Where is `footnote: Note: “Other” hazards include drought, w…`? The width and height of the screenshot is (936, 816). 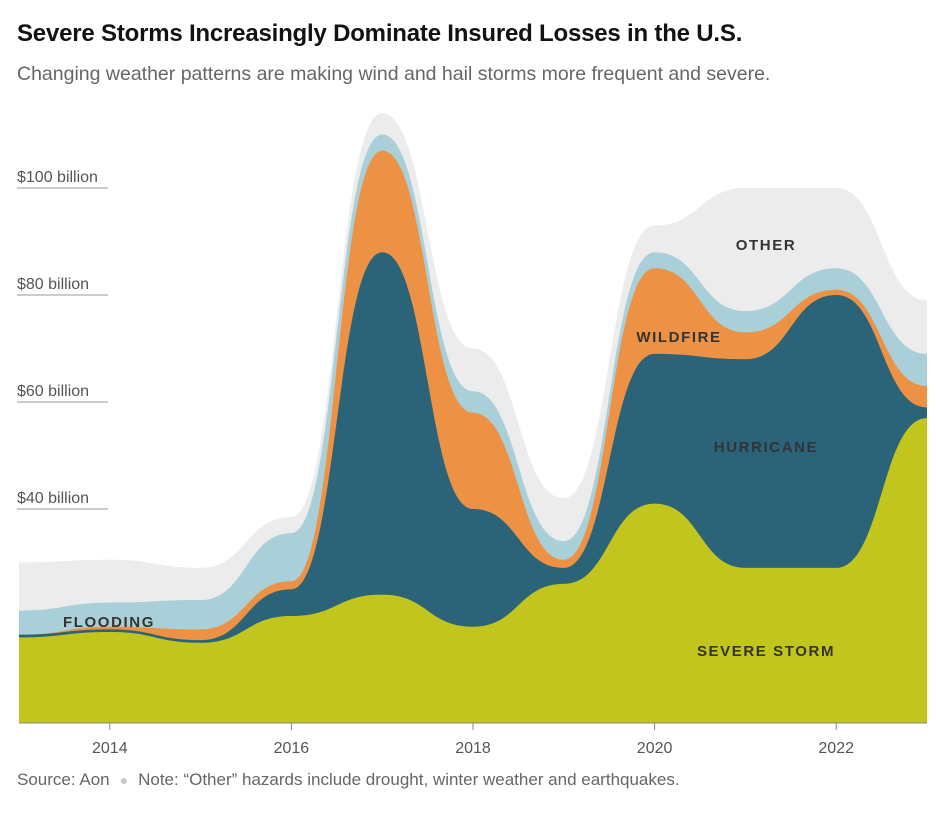 footnote: Note: “Other” hazards include drought, w… is located at coordinates (409, 779).